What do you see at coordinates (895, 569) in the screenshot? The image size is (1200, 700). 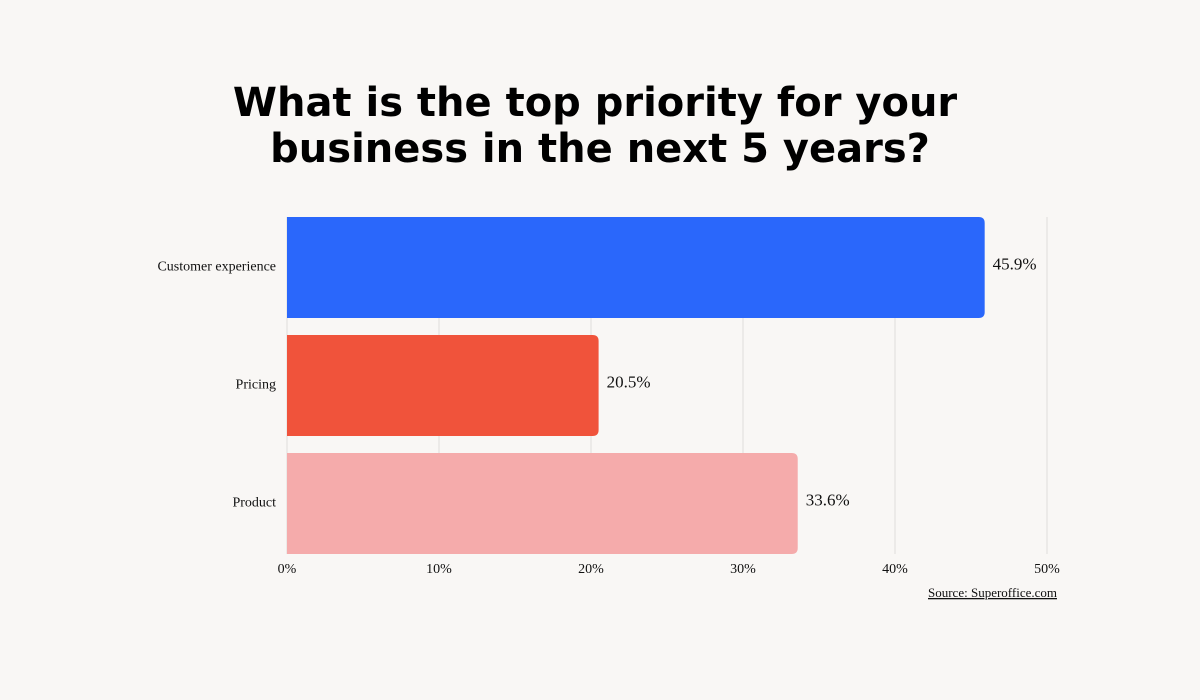 I see `x-tick-label: 40%` at bounding box center [895, 569].